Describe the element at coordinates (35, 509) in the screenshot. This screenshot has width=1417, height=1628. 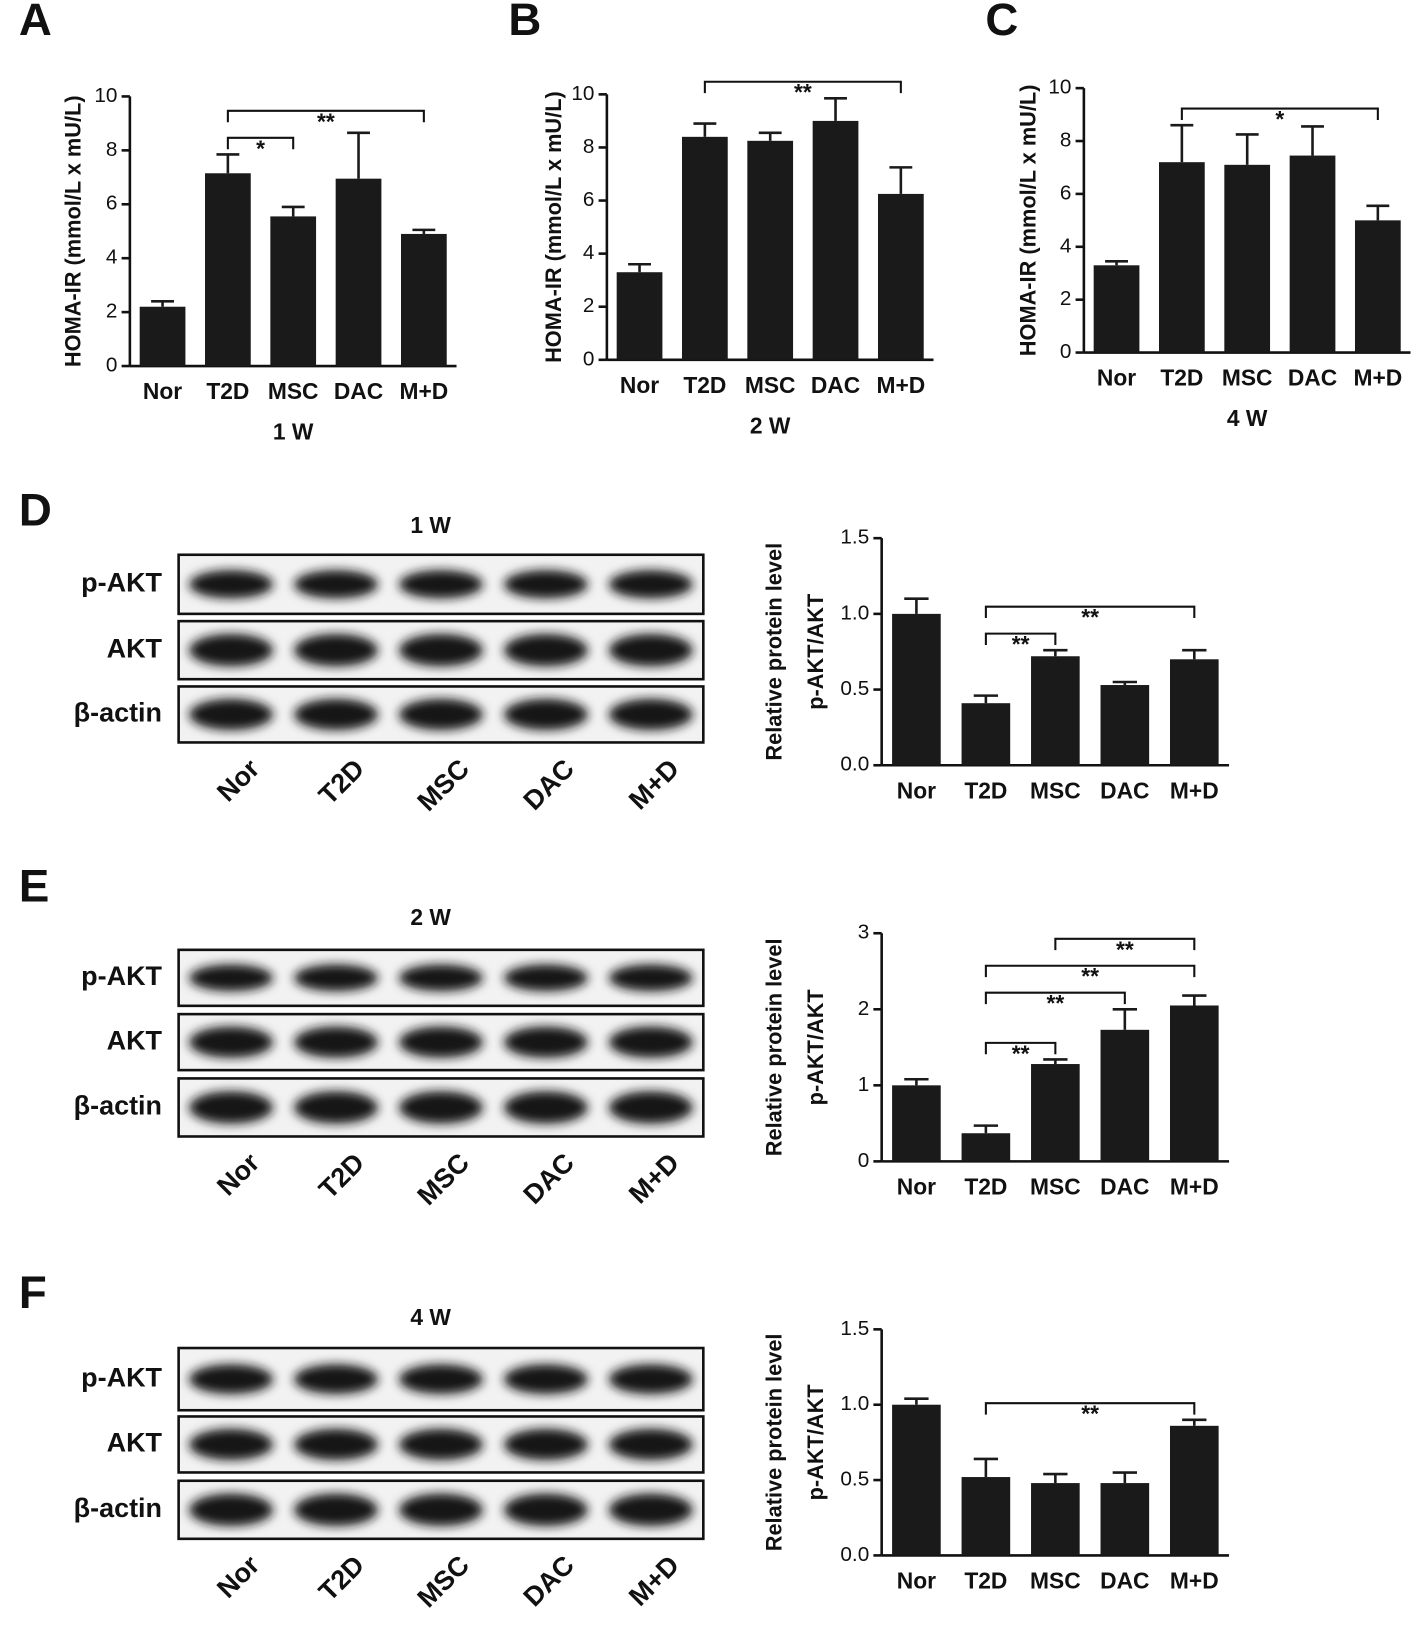
I see `panel-letter: D` at that location.